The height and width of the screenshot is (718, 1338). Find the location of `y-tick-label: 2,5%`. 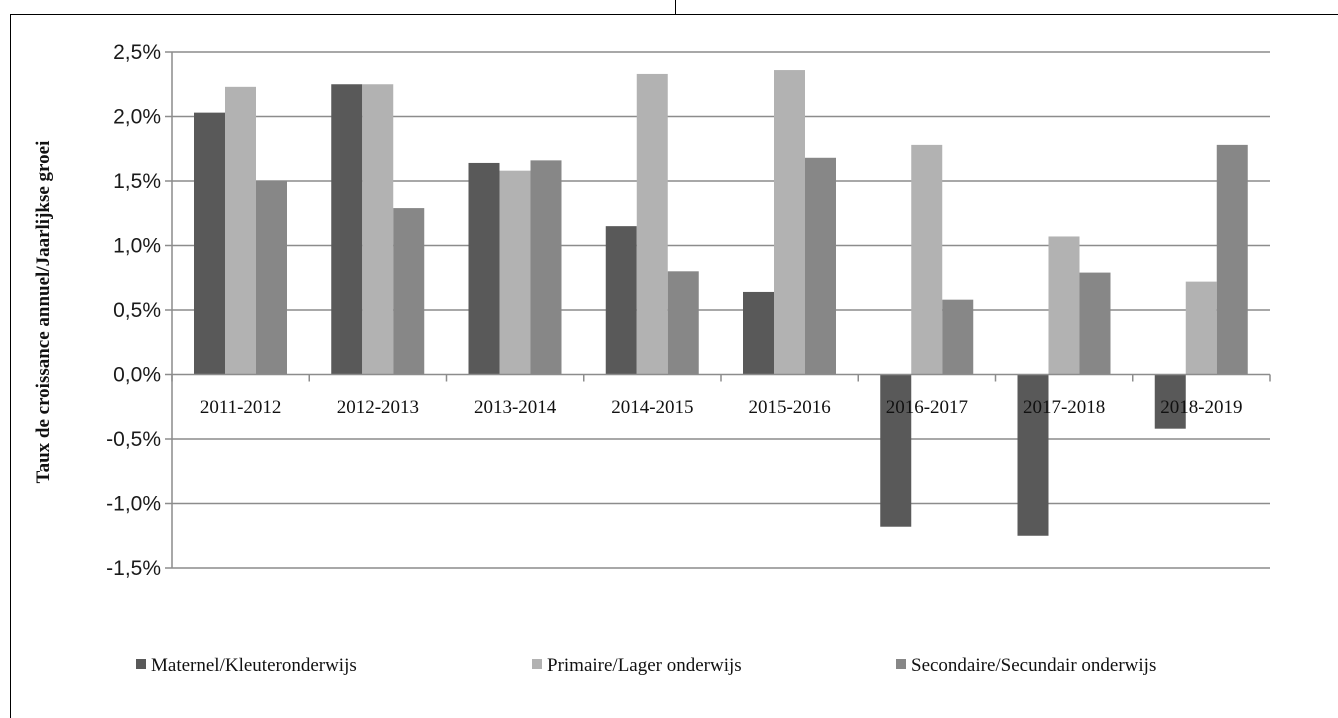

y-tick-label: 2,5% is located at coordinates (137, 52).